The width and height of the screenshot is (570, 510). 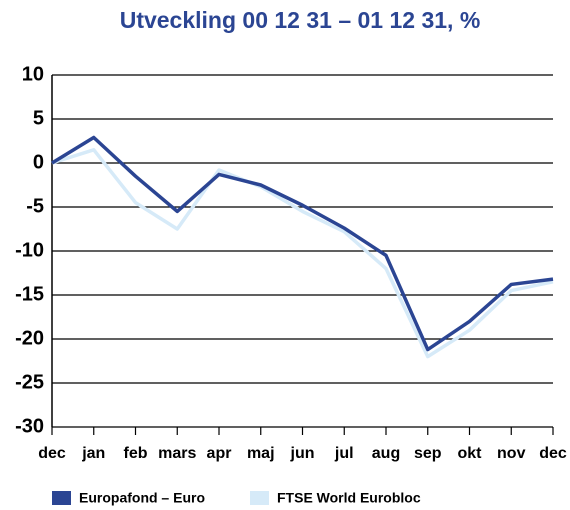 I want to click on x-tick-label: aug, so click(x=386, y=453).